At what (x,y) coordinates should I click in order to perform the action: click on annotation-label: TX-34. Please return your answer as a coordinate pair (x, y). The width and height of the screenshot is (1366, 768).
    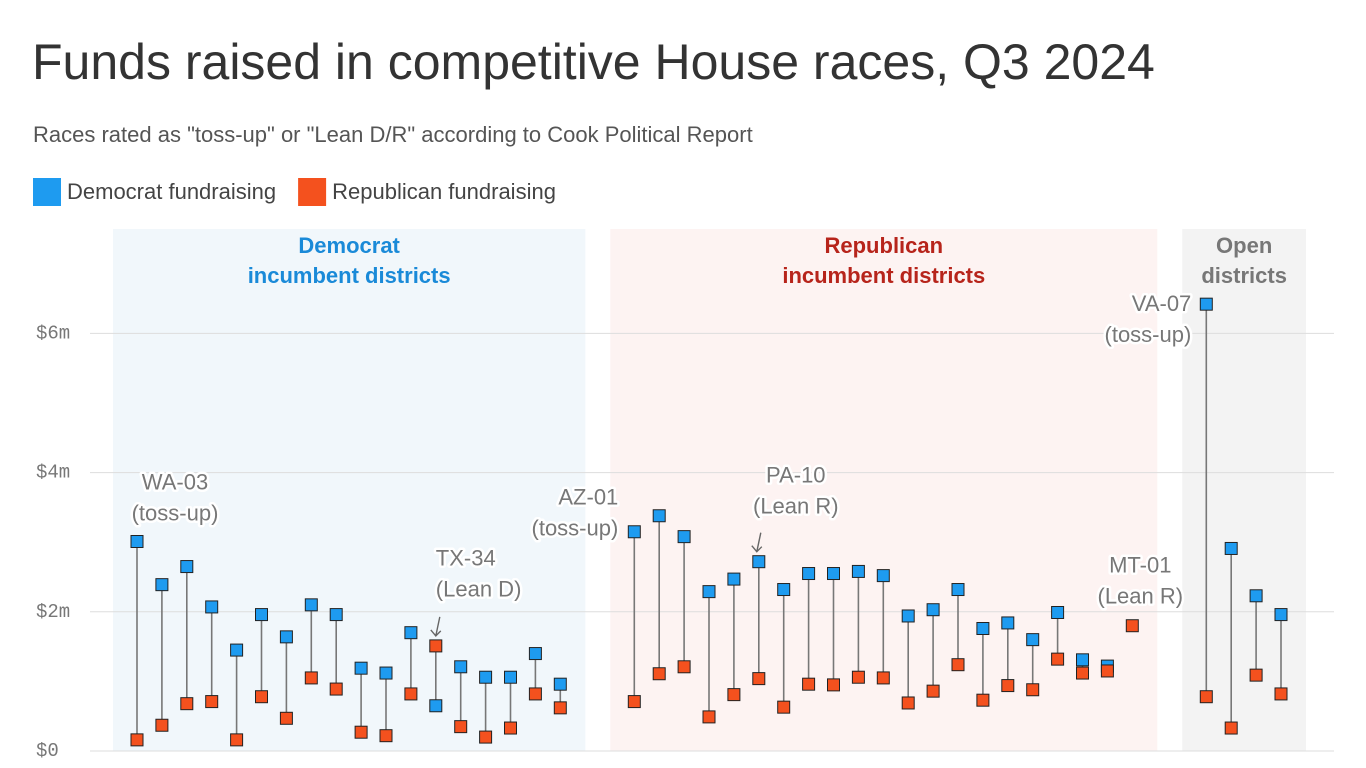
    Looking at the image, I should click on (466, 558).